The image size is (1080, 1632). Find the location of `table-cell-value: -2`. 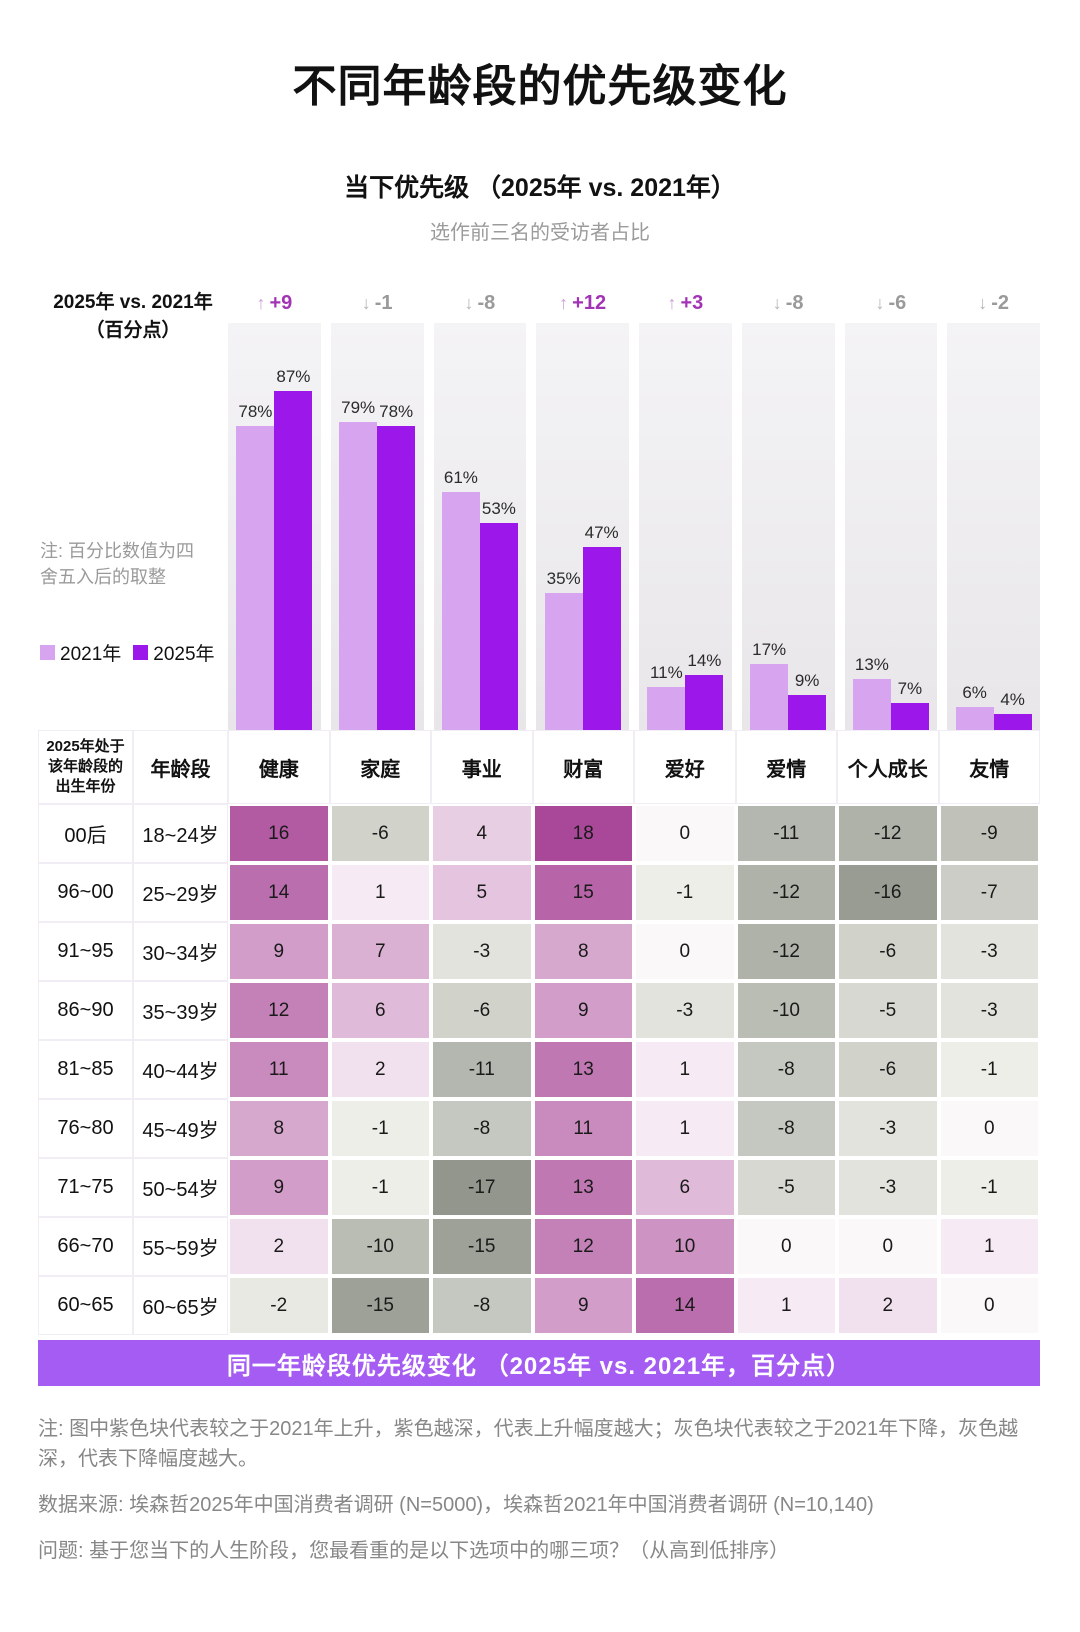

table-cell-value: -2 is located at coordinates (279, 1305).